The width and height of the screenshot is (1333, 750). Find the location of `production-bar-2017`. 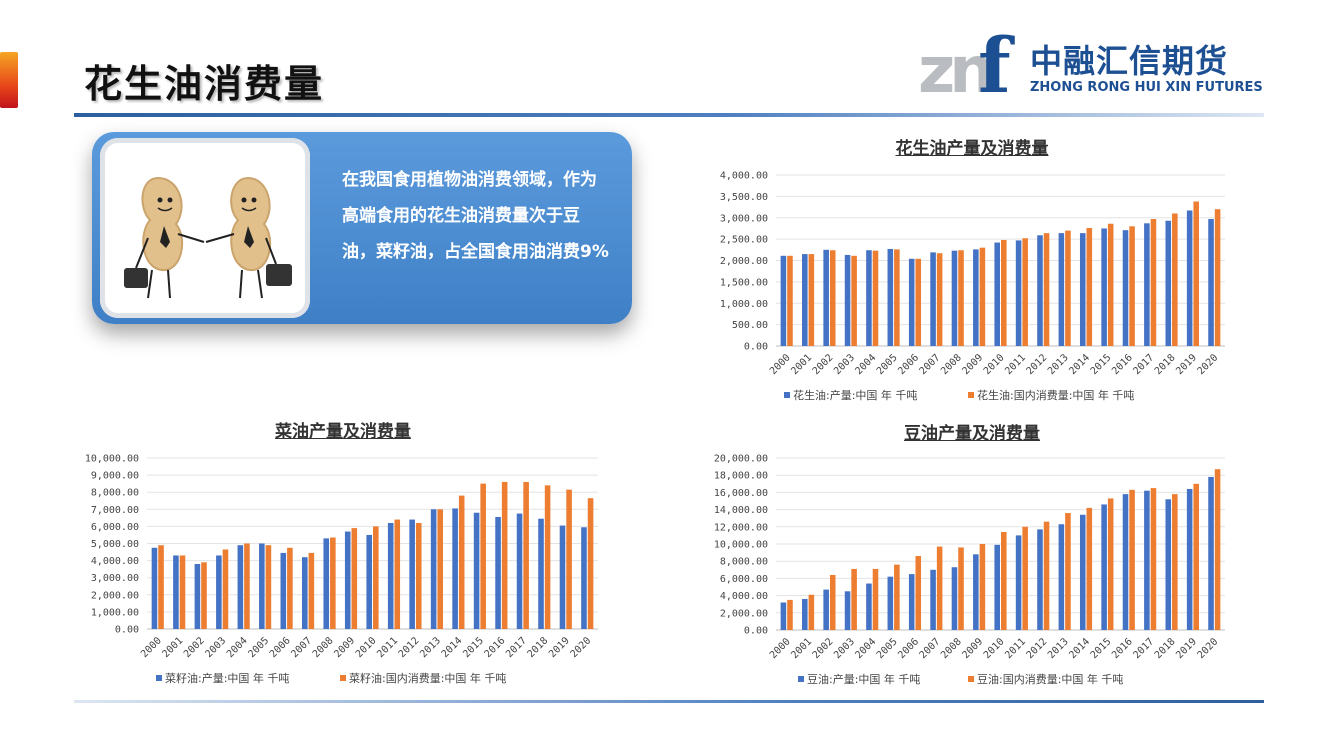

production-bar-2017 is located at coordinates (1147, 284).